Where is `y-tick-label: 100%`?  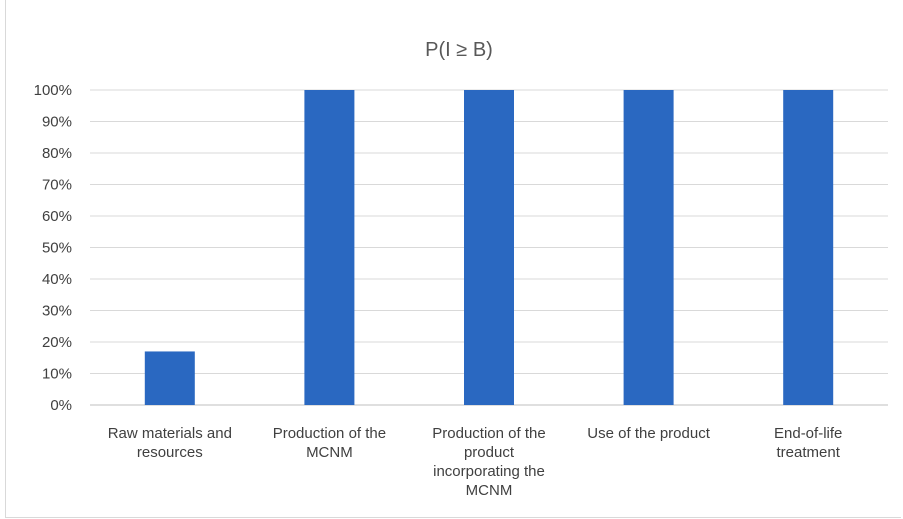 y-tick-label: 100% is located at coordinates (53, 90).